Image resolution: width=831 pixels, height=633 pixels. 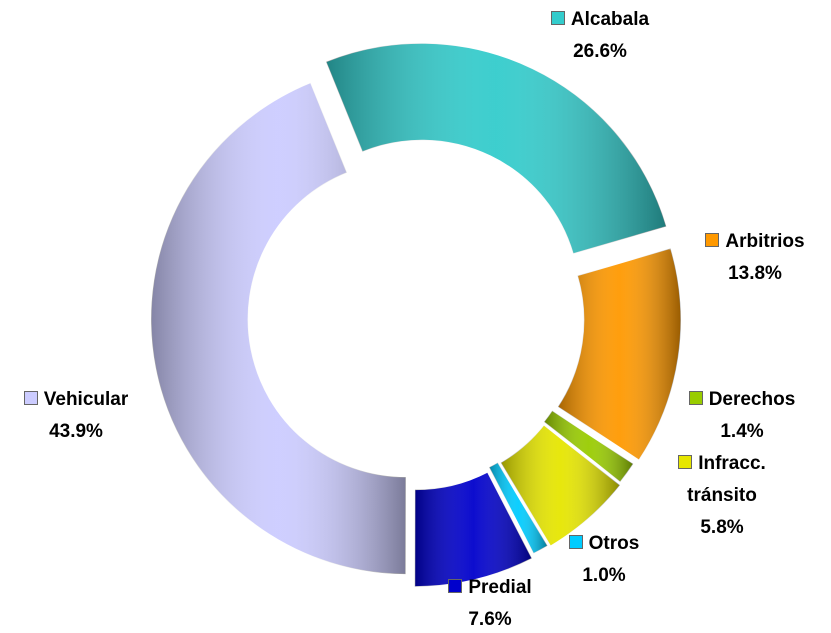 What do you see at coordinates (765, 241) in the screenshot?
I see `slice-name: Arbitrios` at bounding box center [765, 241].